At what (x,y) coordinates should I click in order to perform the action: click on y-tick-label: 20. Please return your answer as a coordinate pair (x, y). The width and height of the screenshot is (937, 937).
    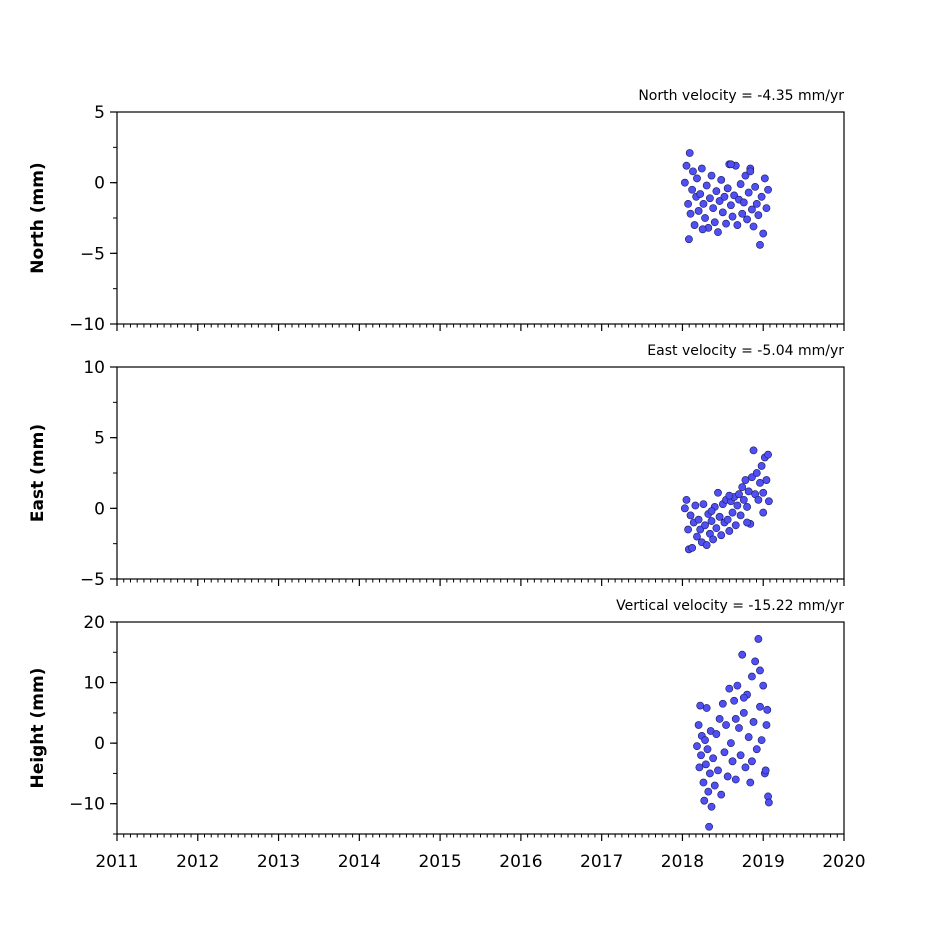
    Looking at the image, I should click on (94, 623).